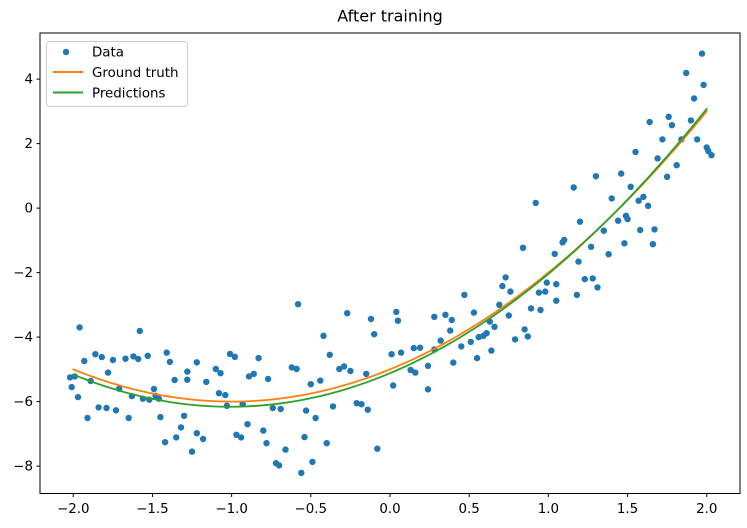 The height and width of the screenshot is (528, 747). I want to click on y-tick-label: −2, so click(23, 273).